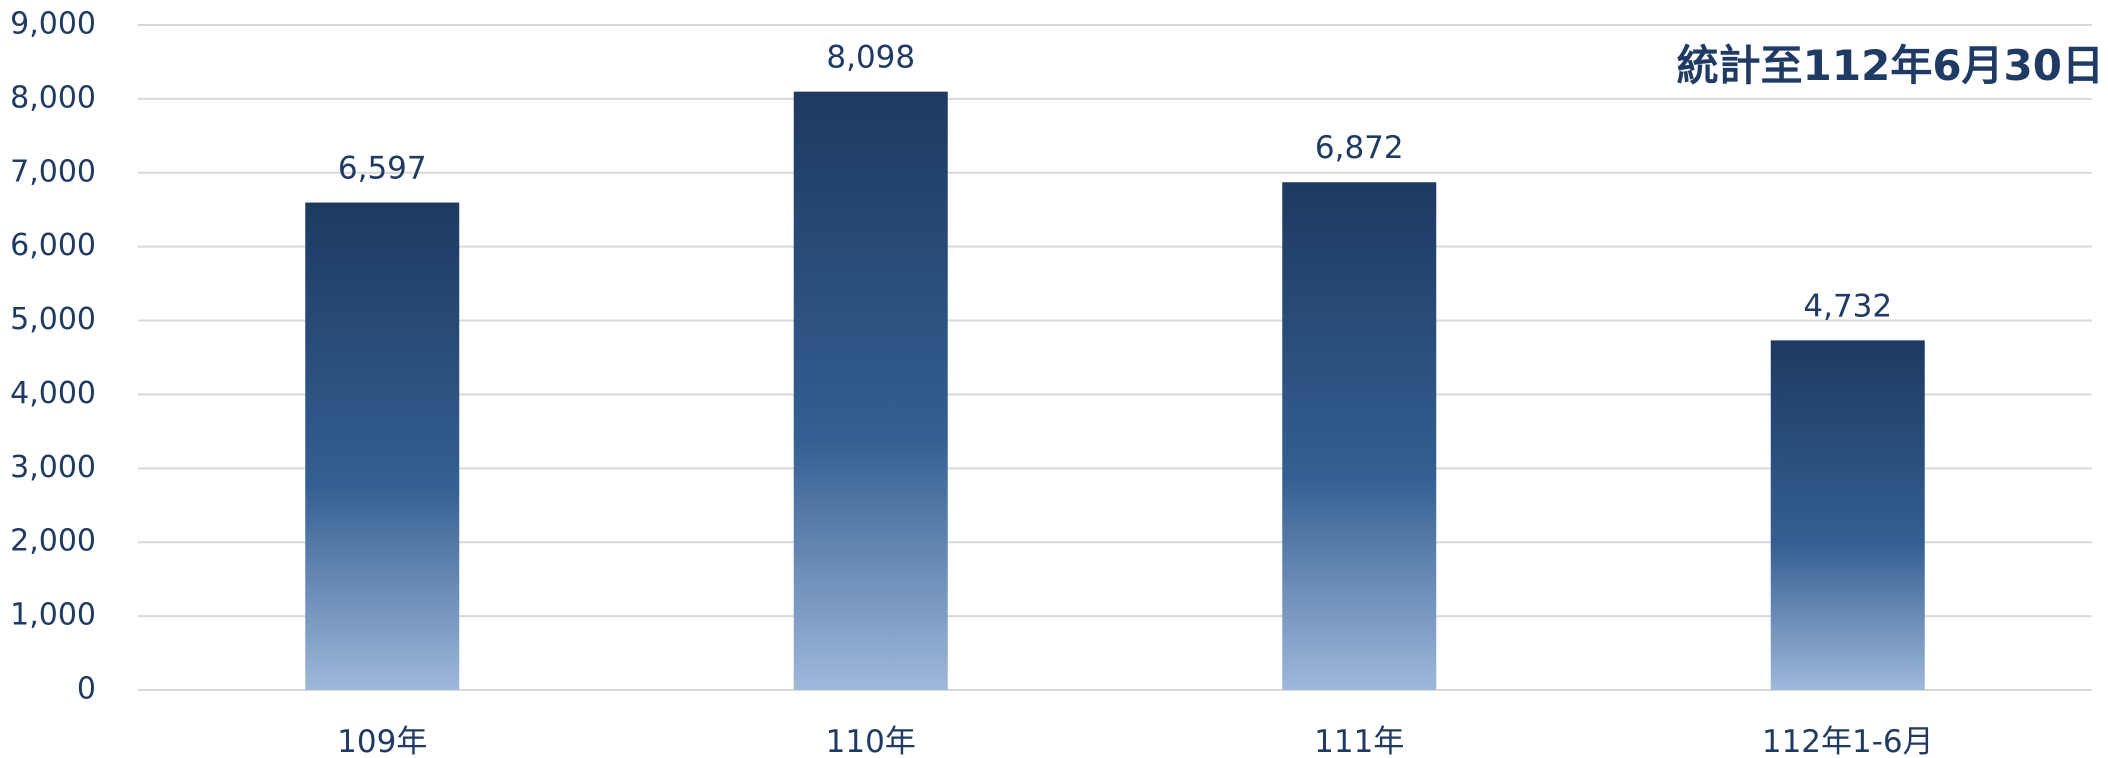 This screenshot has height=758, width=2108. What do you see at coordinates (1135, 741) in the screenshot?
I see `x-axis-tick-labels: 109年 110年 111年 112年1-6月` at bounding box center [1135, 741].